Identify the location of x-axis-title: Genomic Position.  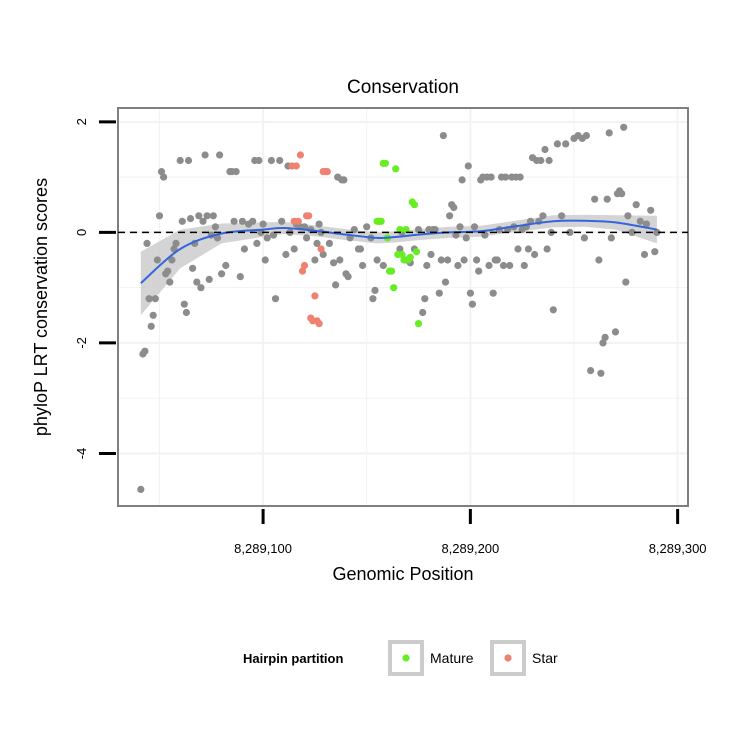
(402, 574).